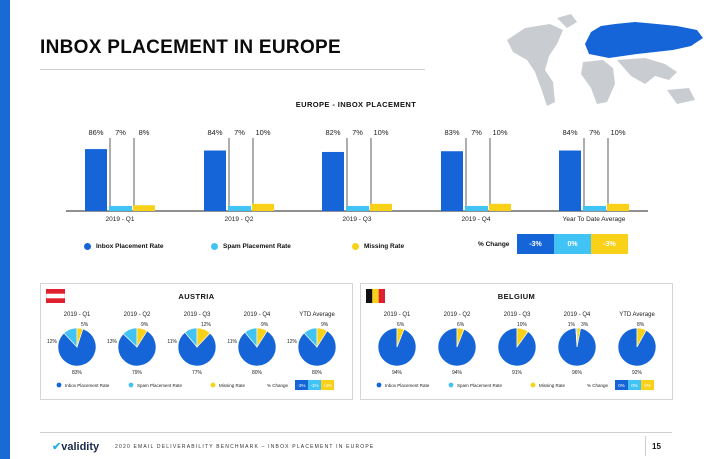 Image resolution: width=712 pixels, height=459 pixels. I want to click on europe-map-graphic, so click(605, 60).